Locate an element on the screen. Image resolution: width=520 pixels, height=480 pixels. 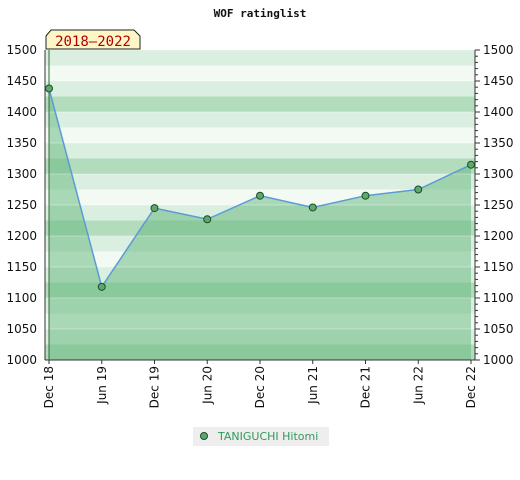
x-tick-label: Dec 22 is located at coordinates (471, 387).